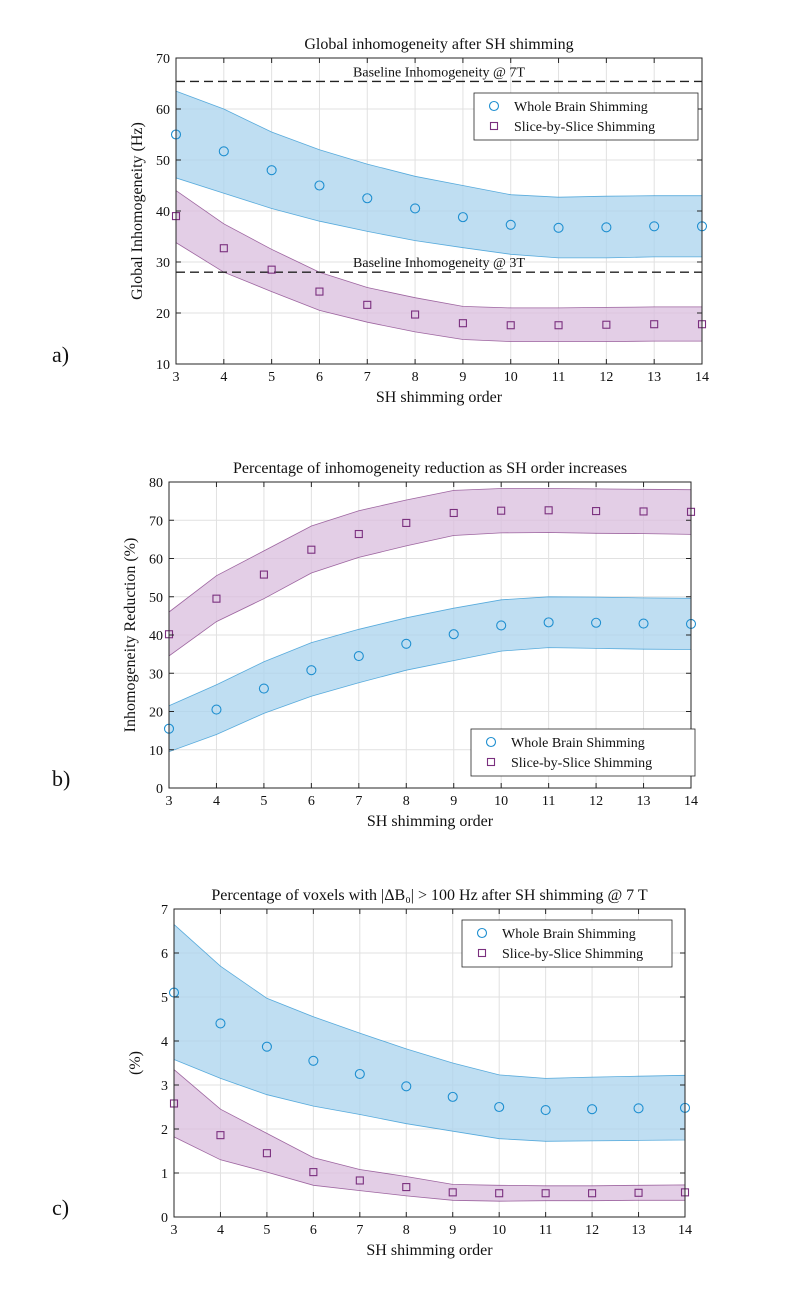 The image size is (793, 1312). Describe the element at coordinates (164, 1130) in the screenshot. I see `y-tick-label: 2` at that location.